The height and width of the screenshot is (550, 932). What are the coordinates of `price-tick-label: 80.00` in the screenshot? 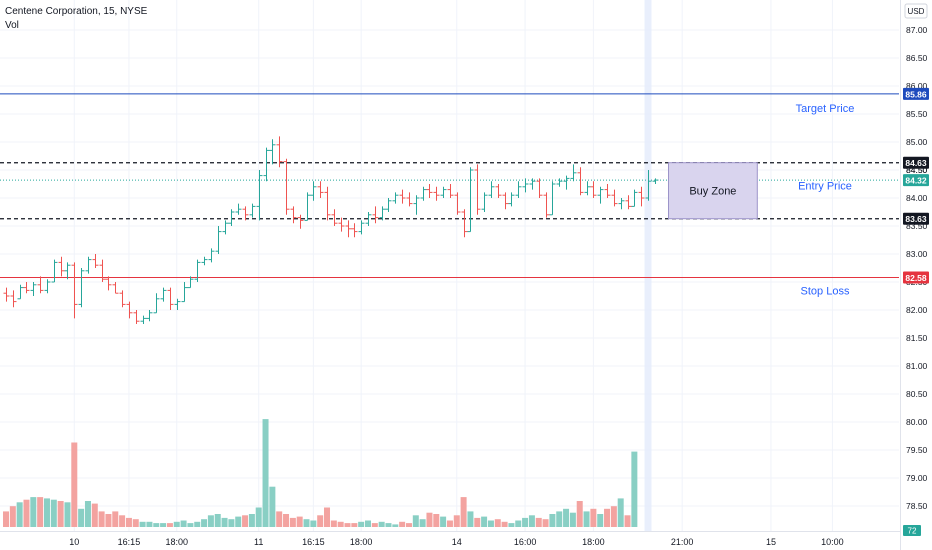 It's located at (917, 422).